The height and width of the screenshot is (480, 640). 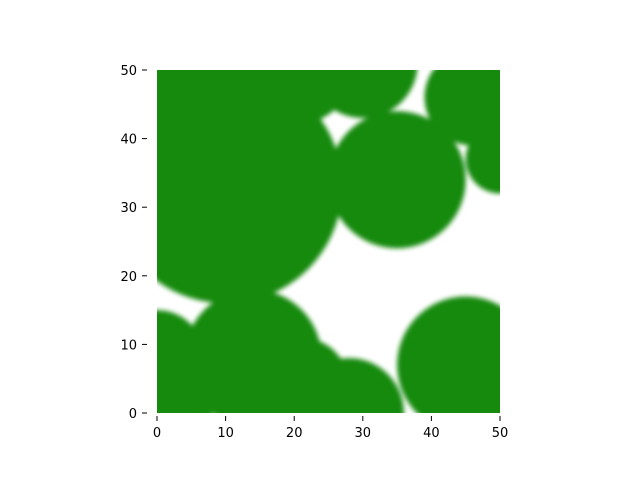 I want to click on y-tick-label: 10, so click(x=128, y=345).